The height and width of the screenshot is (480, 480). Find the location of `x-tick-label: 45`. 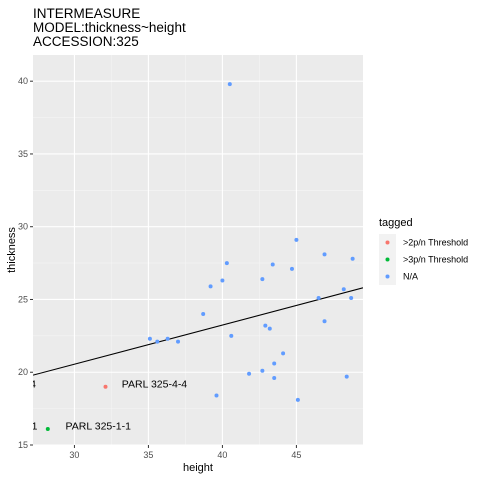

x-tick-label: 45 is located at coordinates (296, 455).